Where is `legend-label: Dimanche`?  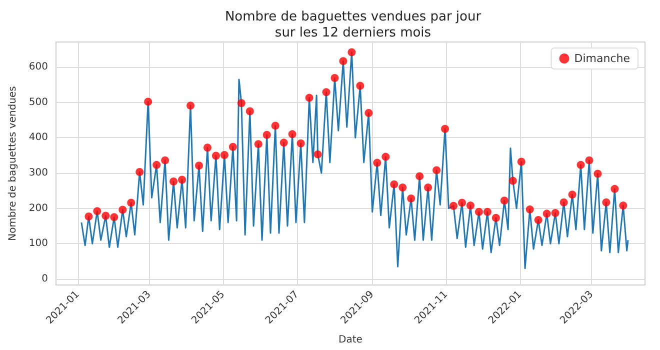
legend-label: Dimanche is located at coordinates (602, 58).